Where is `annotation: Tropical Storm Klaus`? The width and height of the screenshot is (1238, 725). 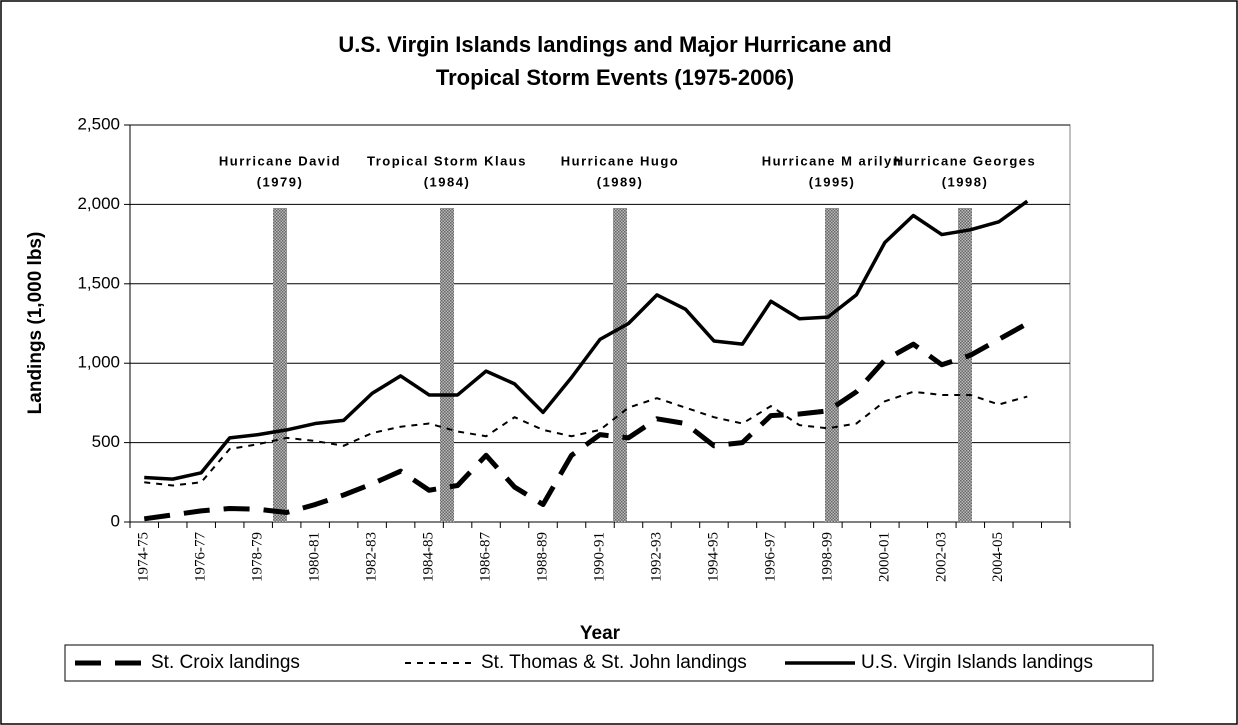 annotation: Tropical Storm Klaus is located at coordinates (447, 160).